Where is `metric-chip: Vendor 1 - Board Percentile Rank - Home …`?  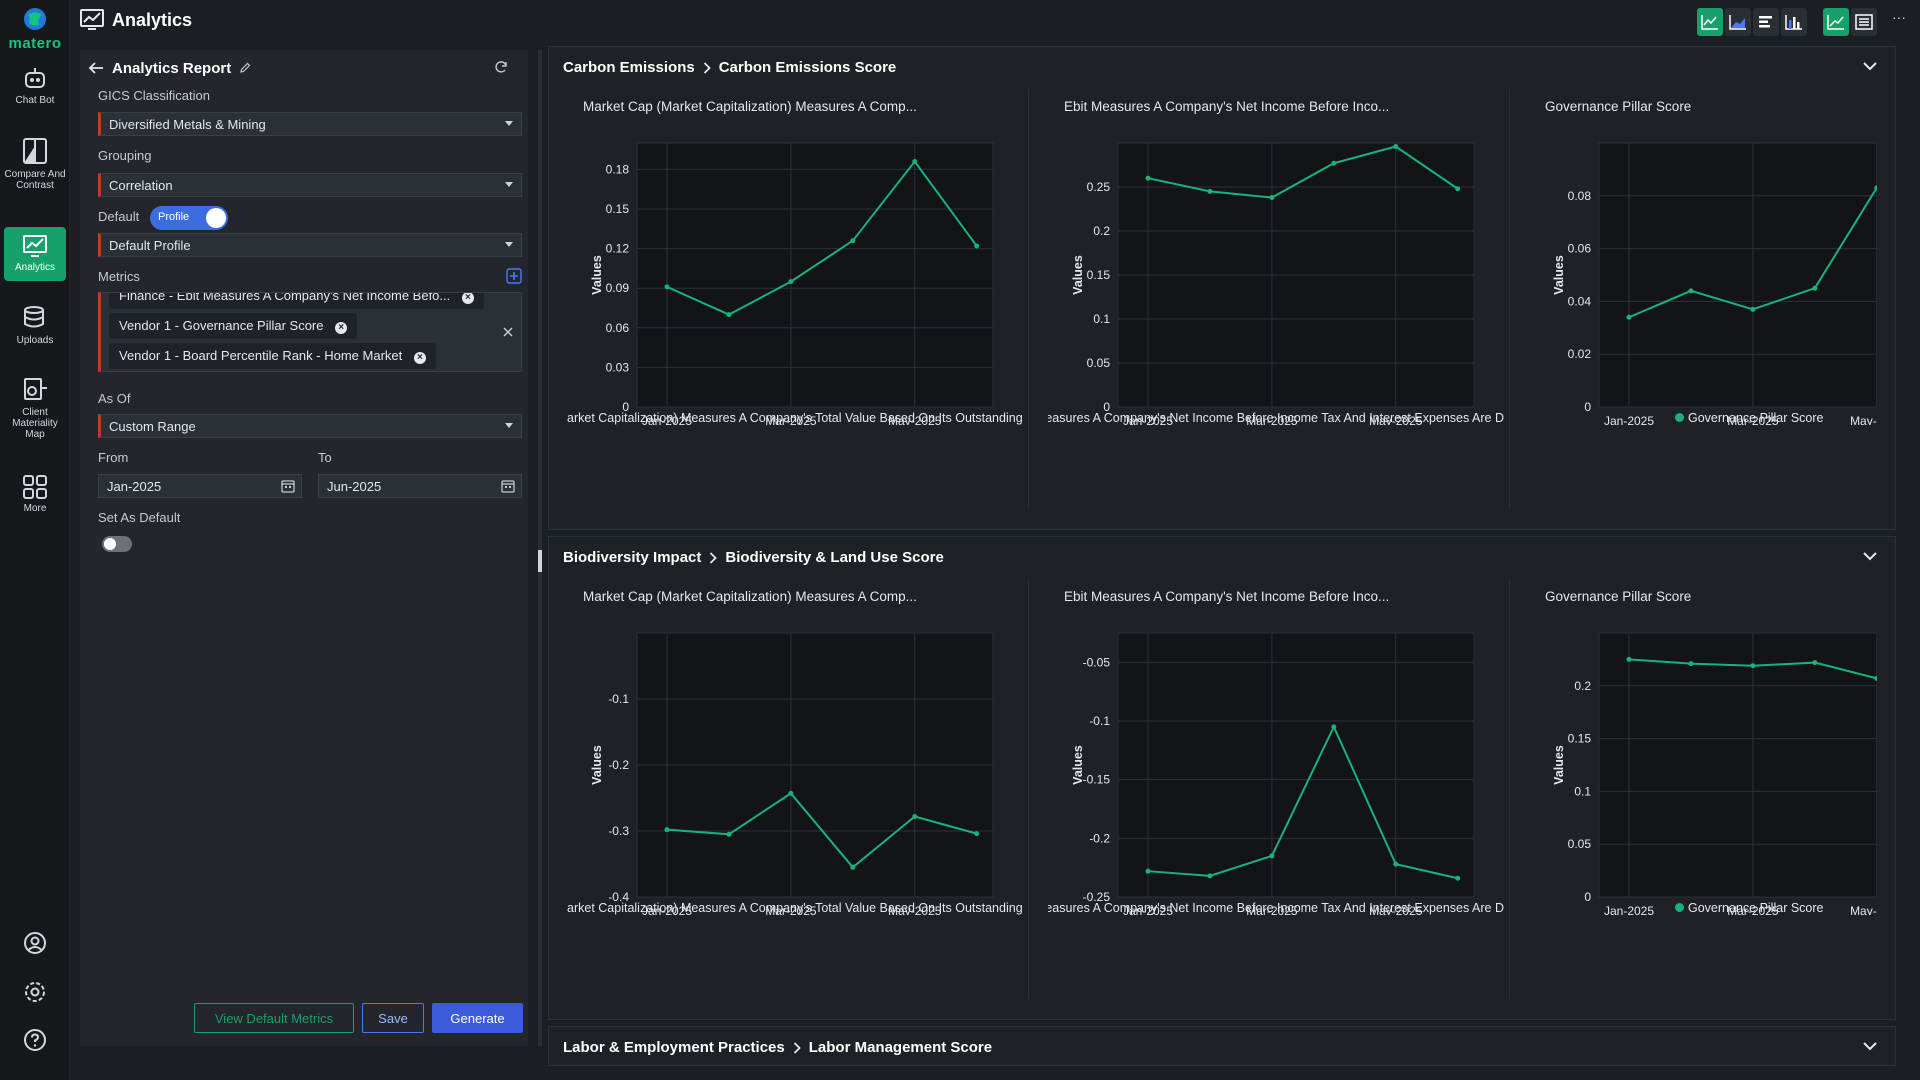 metric-chip: Vendor 1 - Board Percentile Rank - Home … is located at coordinates (272, 356).